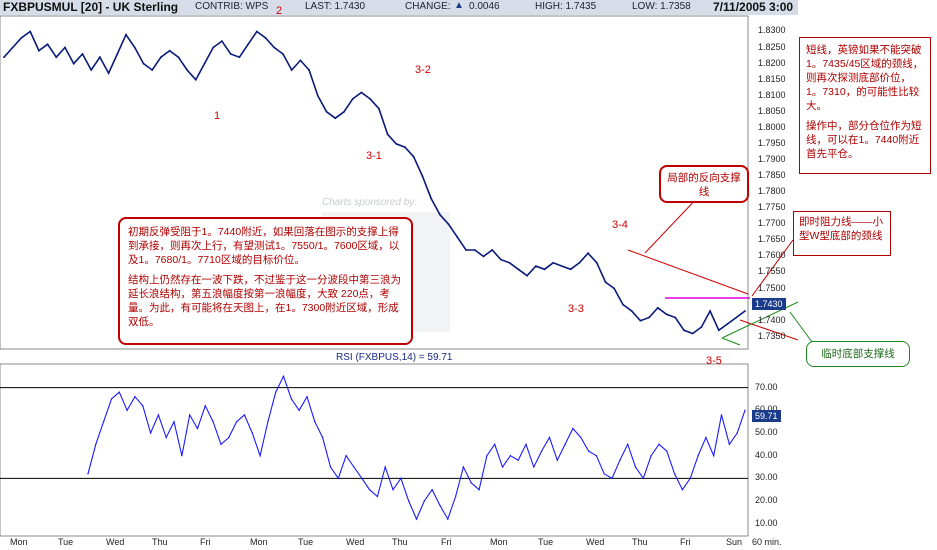 This screenshot has width=937, height=550. What do you see at coordinates (772, 255) in the screenshot?
I see `price-y-tick: 1.7600` at bounding box center [772, 255].